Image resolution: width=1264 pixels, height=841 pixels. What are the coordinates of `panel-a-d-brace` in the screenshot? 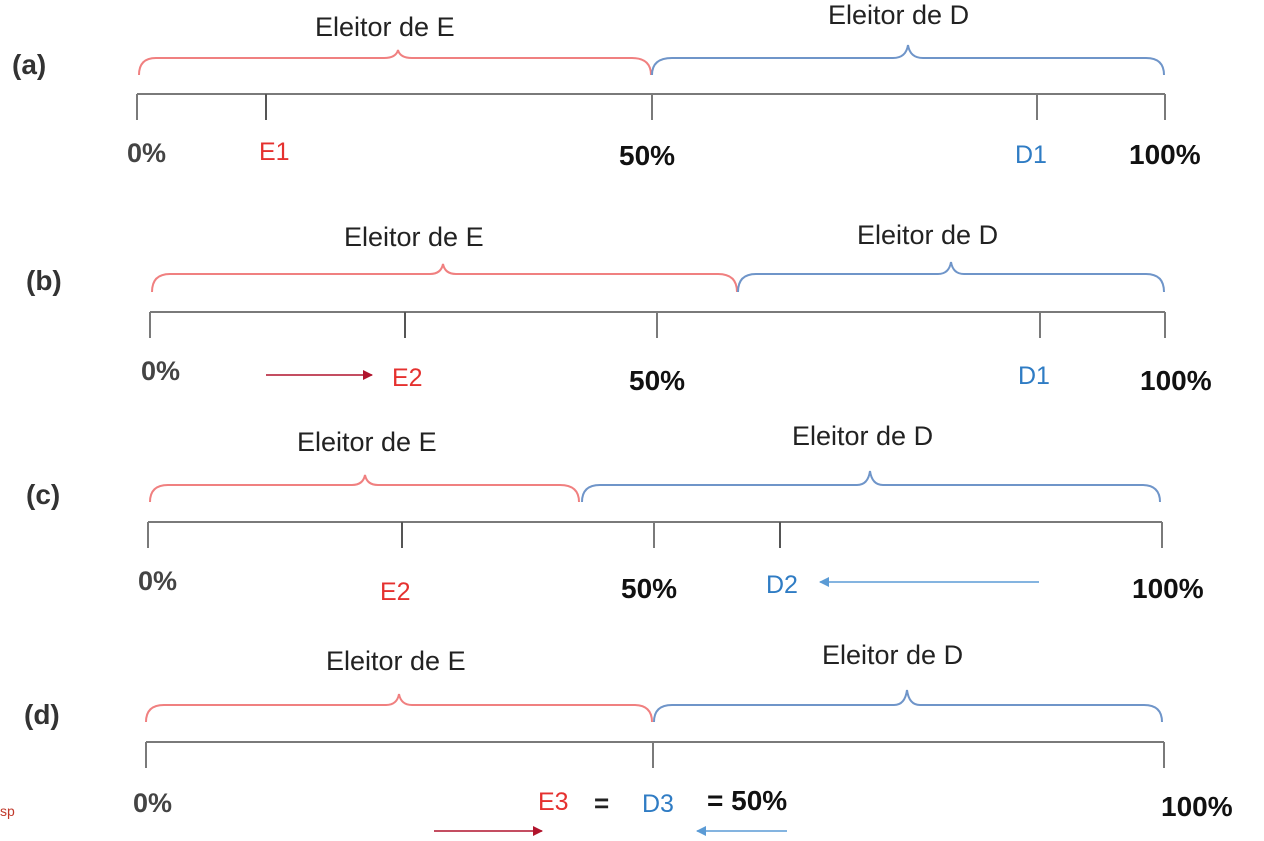 It's located at (908, 60).